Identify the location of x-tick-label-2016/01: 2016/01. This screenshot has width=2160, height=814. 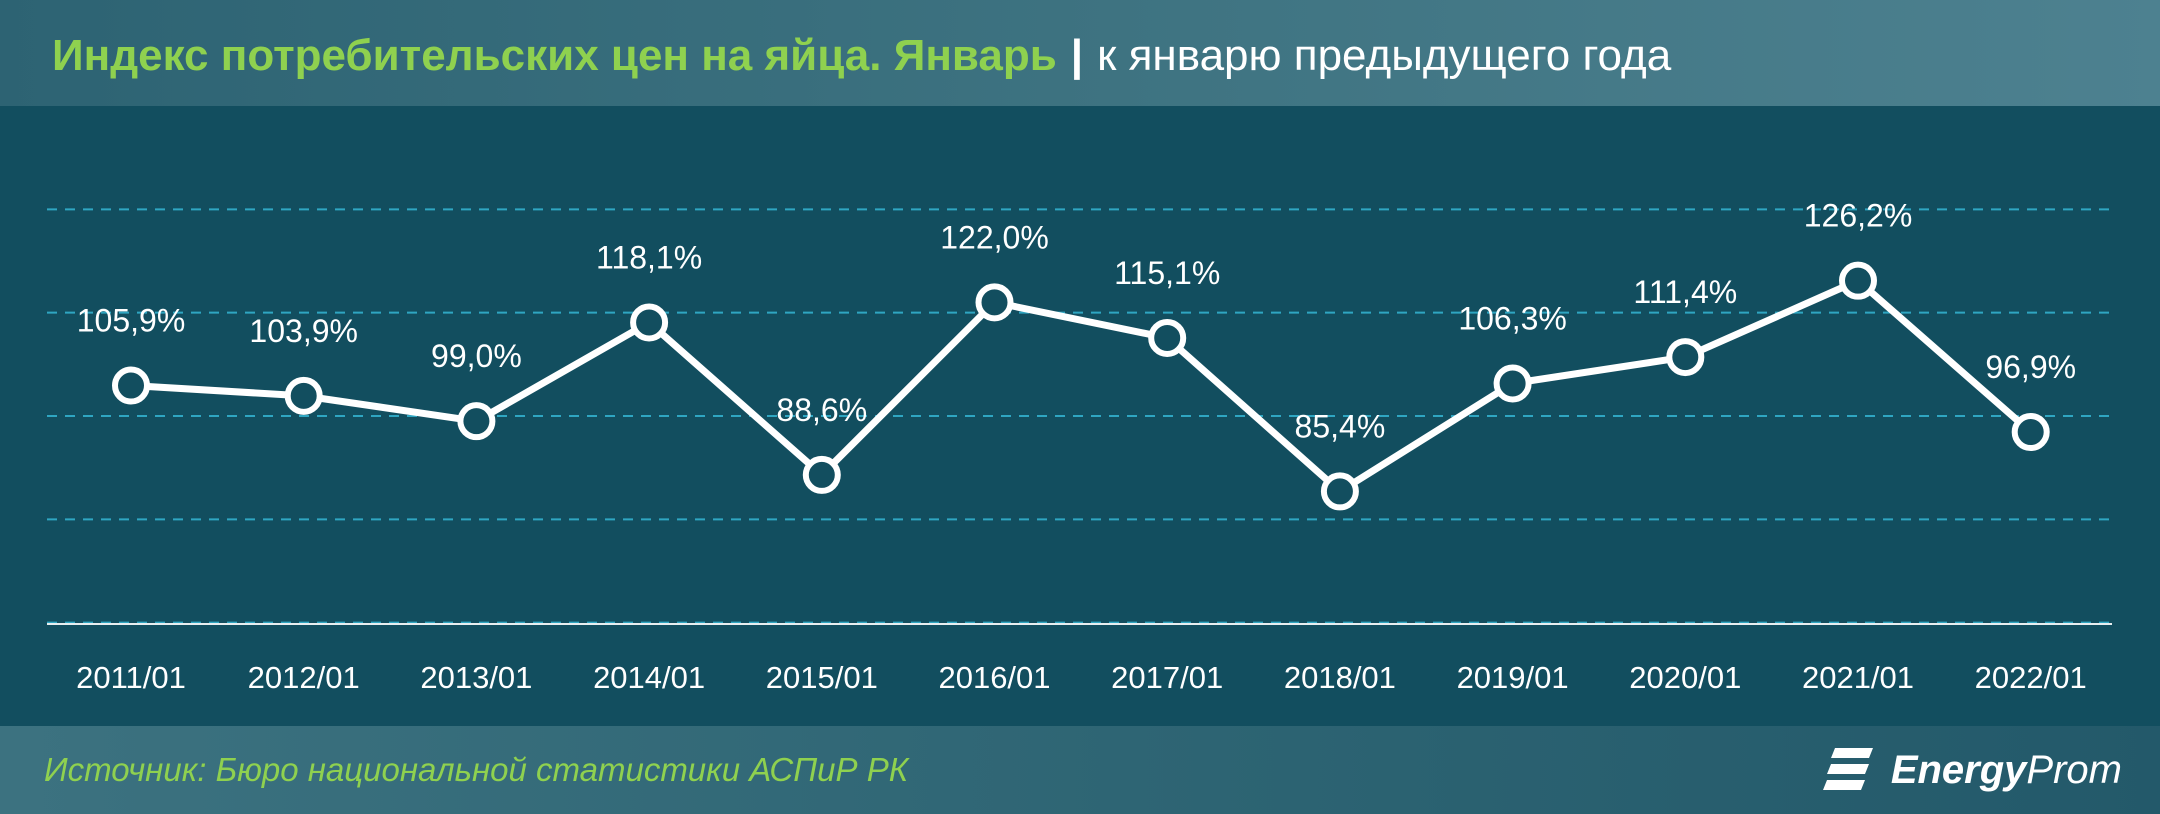
(994, 677).